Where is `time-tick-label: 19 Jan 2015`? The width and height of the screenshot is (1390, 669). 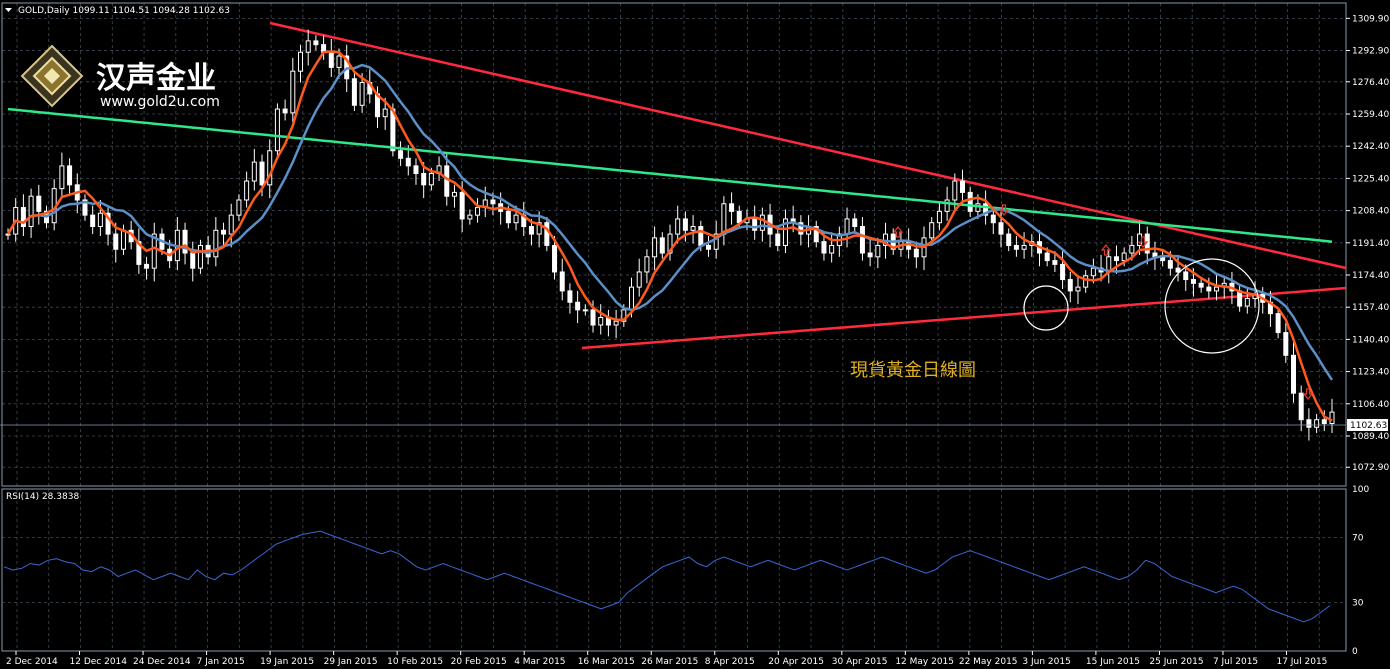 time-tick-label: 19 Jan 2015 is located at coordinates (287, 662).